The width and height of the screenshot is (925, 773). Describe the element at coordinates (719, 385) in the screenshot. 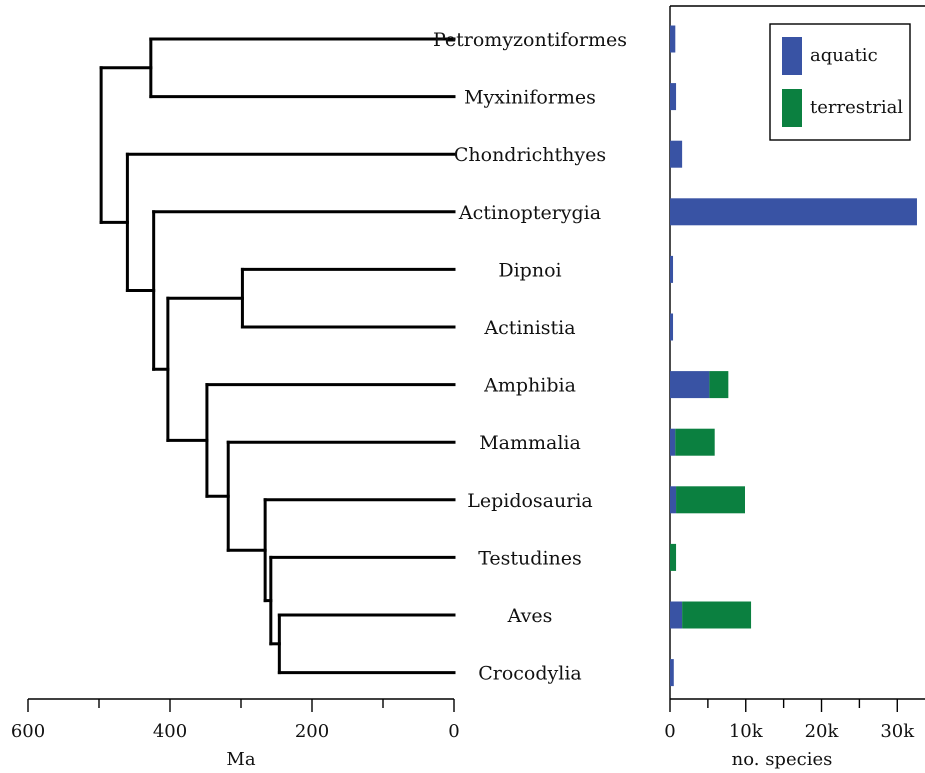

I see `bar-amphibia-terrestrial` at that location.